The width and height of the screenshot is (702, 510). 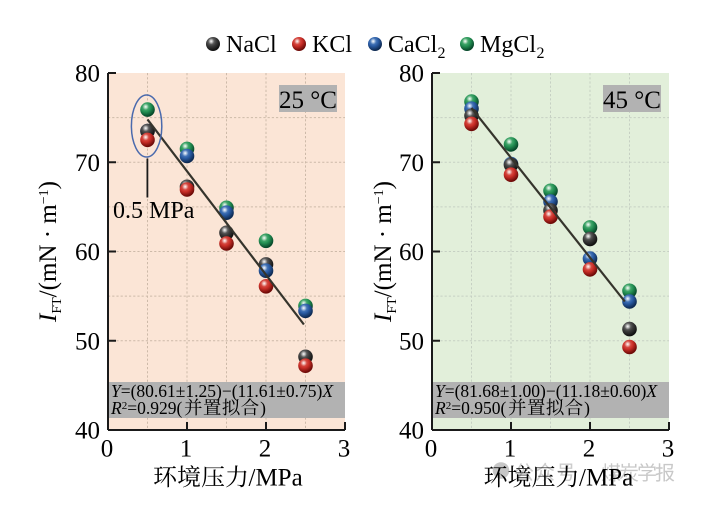 I want to click on svg-text: 25 °C, so click(x=308, y=100).